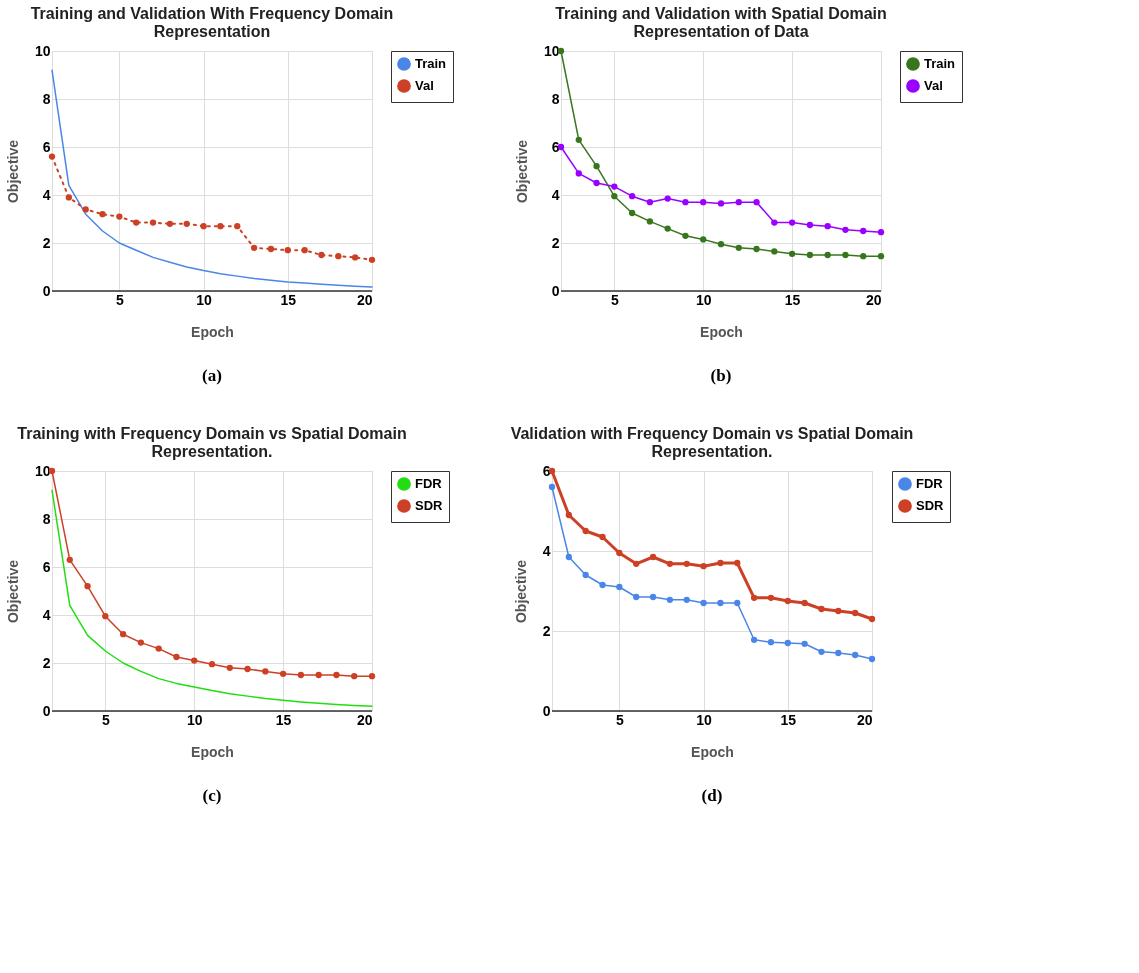 This screenshot has width=1139, height=973. I want to click on text: (b), so click(721, 375).